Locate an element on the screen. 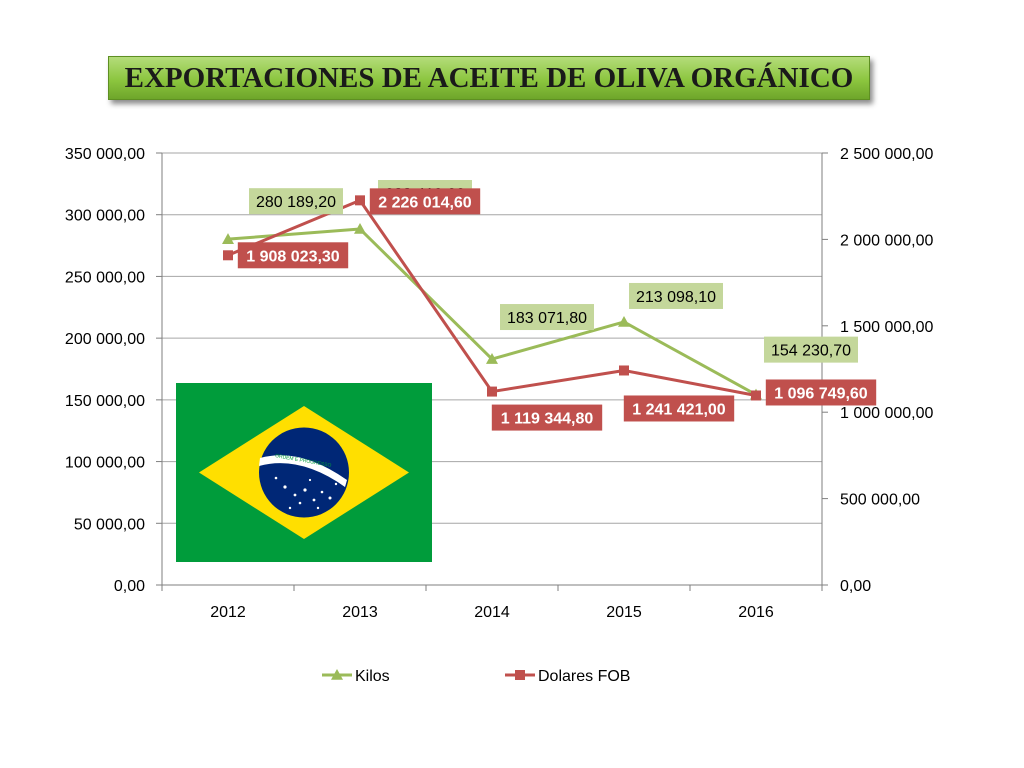 This screenshot has width=1024, height=768. legend-label-dolares: Dolares FOB is located at coordinates (584, 676).